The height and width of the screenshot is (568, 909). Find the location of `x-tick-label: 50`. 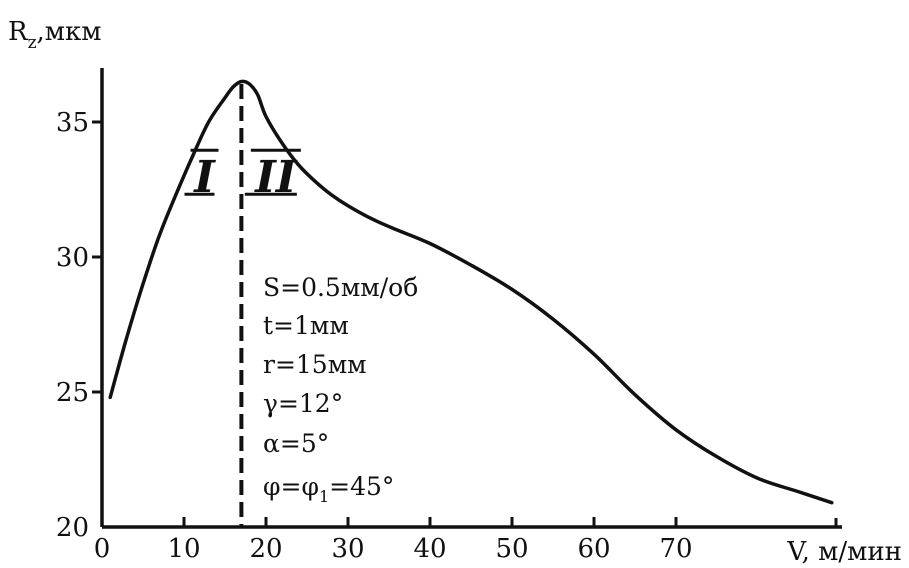

x-tick-label: 50 is located at coordinates (511, 549).